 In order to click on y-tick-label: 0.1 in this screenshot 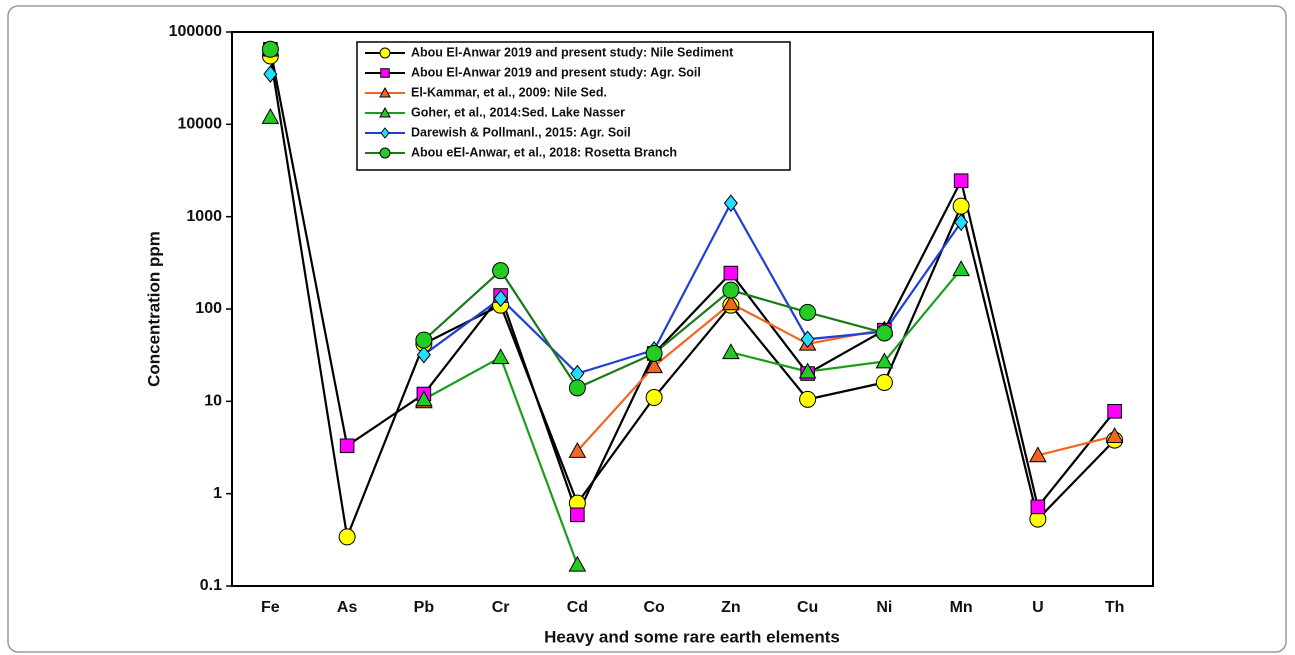, I will do `click(211, 585)`.